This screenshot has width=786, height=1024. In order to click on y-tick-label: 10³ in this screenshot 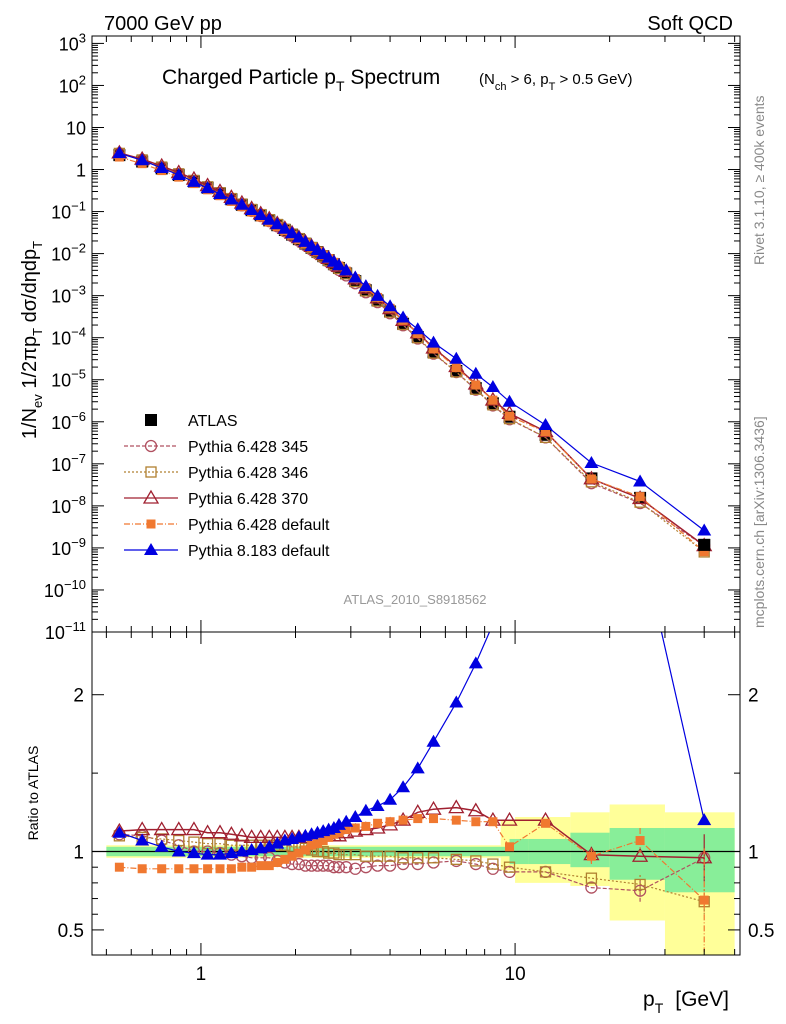, I will do `click(72, 42)`.